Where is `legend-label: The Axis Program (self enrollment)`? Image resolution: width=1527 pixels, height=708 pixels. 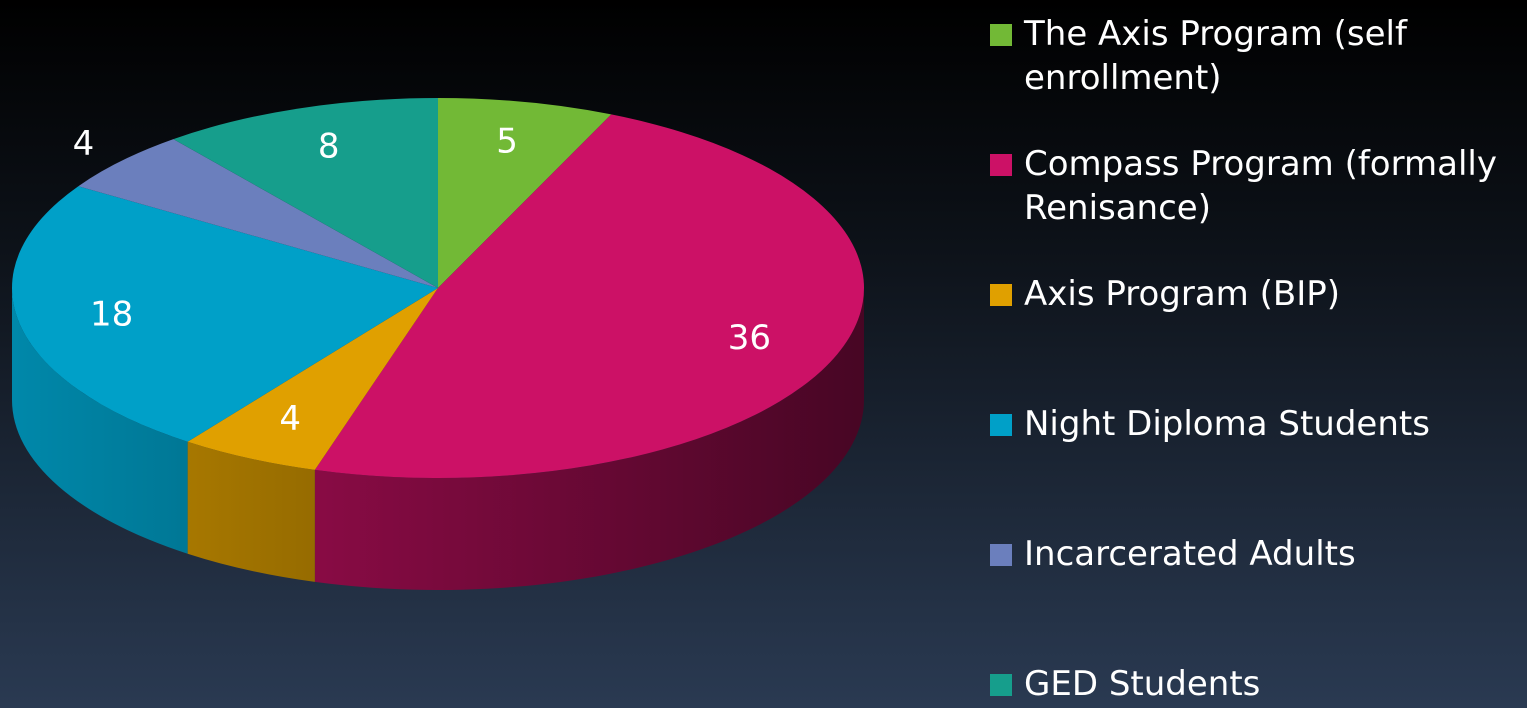 legend-label: The Axis Program (self enrollment) is located at coordinates (1215, 56).